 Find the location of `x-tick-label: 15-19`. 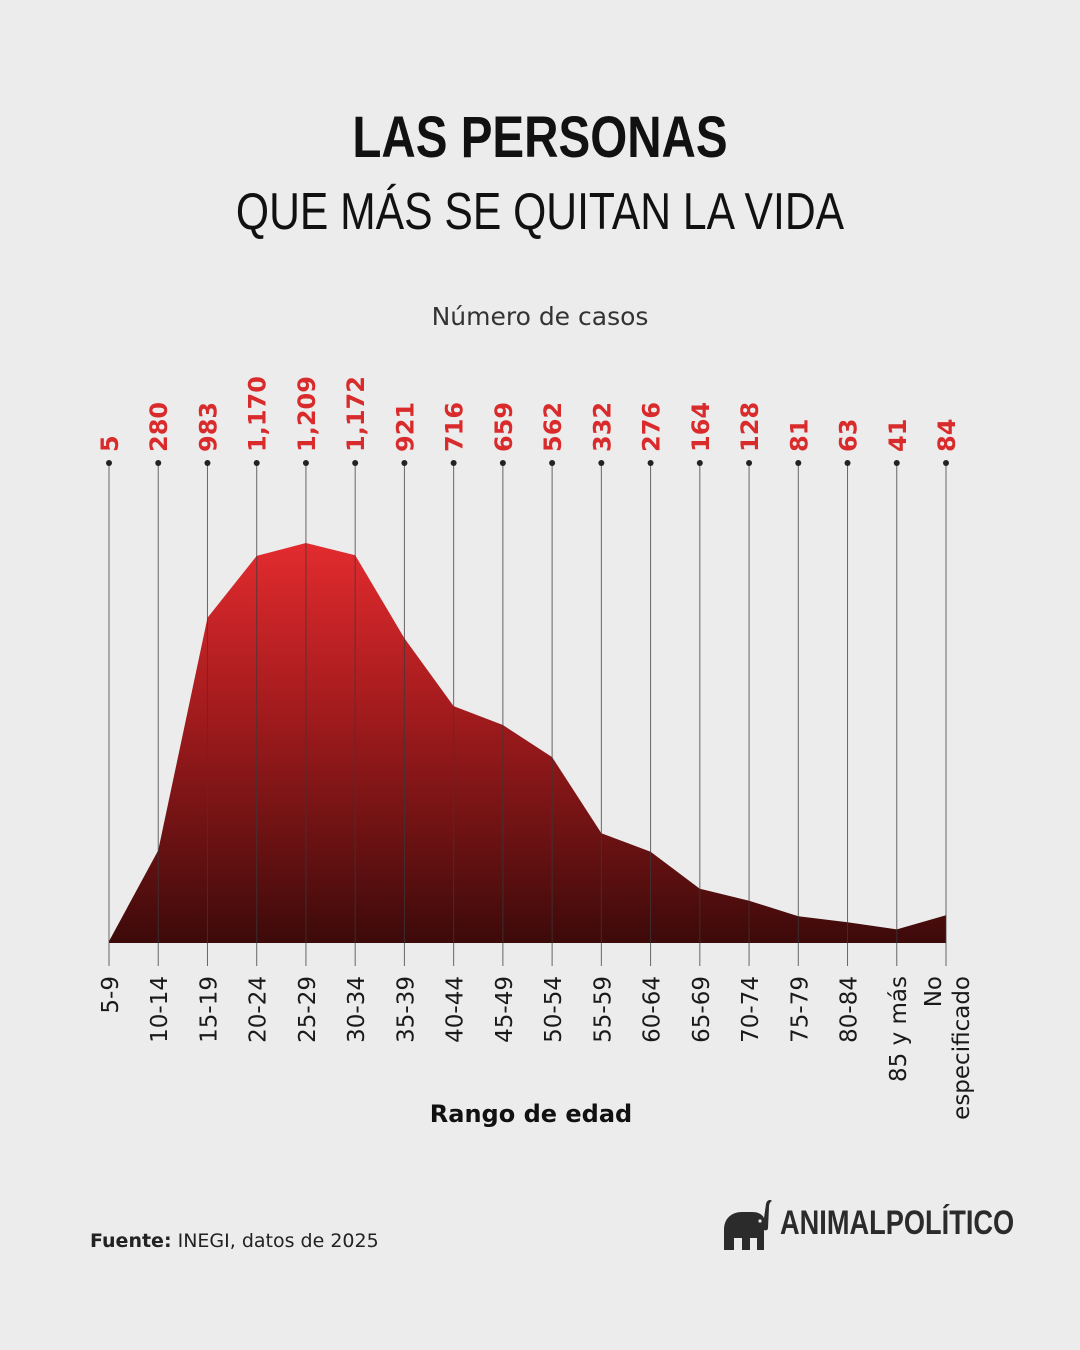

x-tick-label: 15-19 is located at coordinates (209, 1009).